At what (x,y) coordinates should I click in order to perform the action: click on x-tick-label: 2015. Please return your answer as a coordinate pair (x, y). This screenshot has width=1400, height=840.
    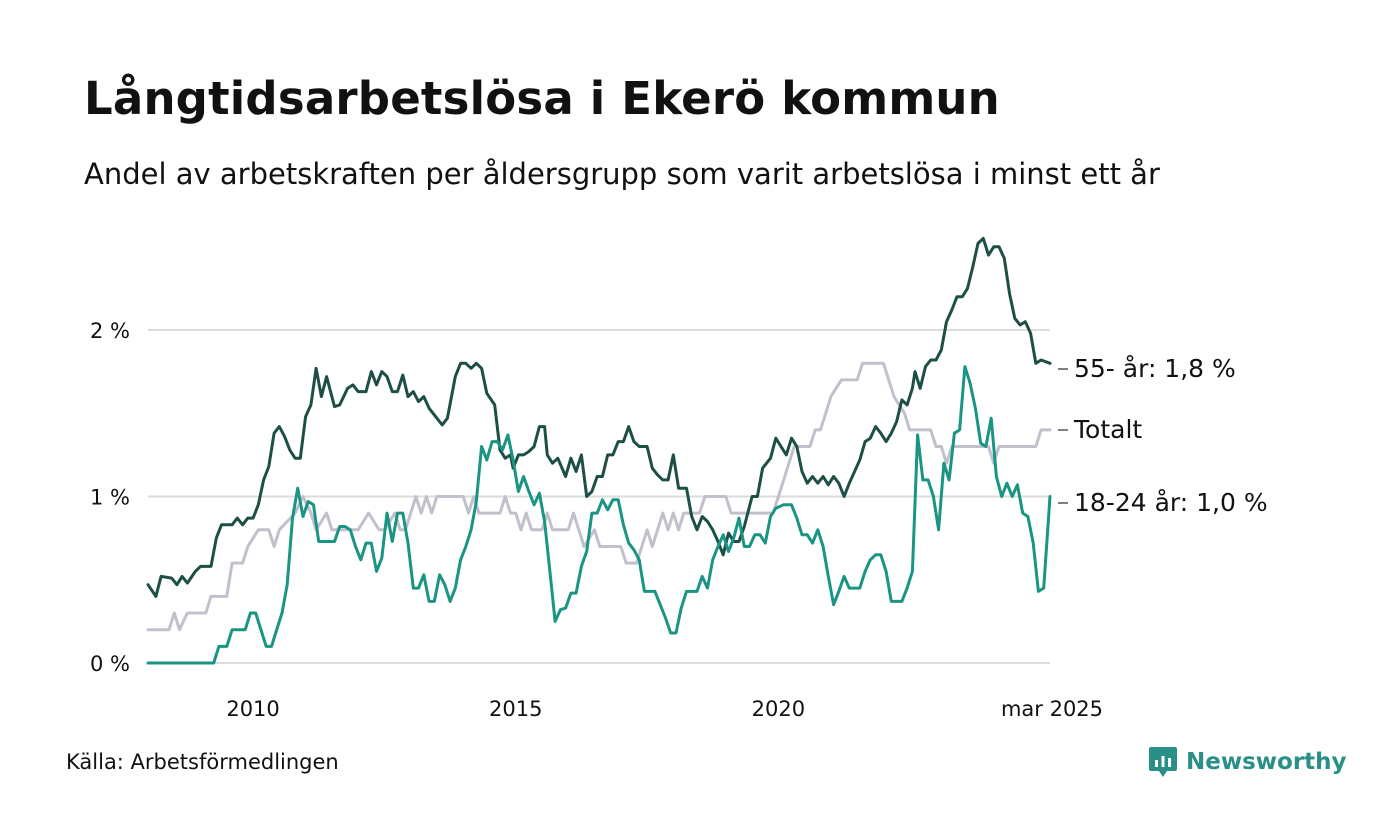
    Looking at the image, I should click on (515, 709).